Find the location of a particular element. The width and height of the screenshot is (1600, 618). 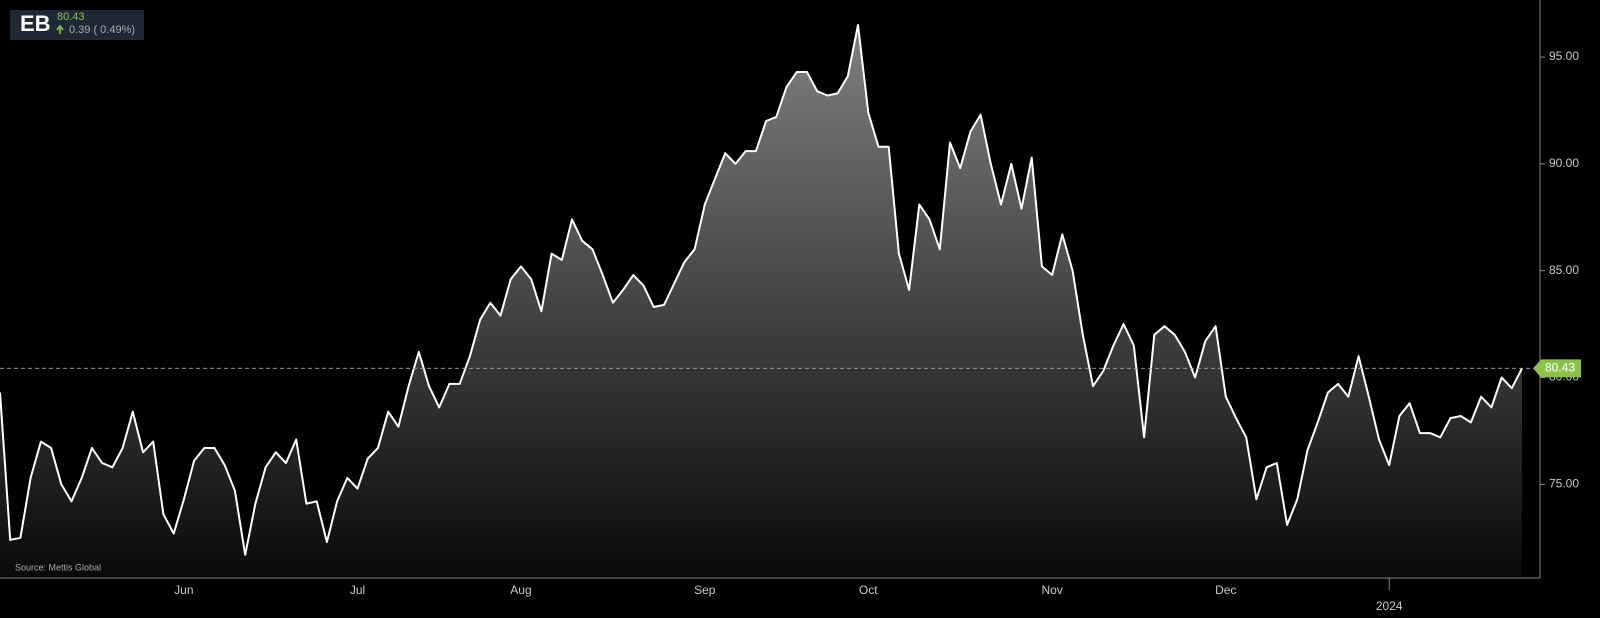

ticker-box is located at coordinates (77, 25).